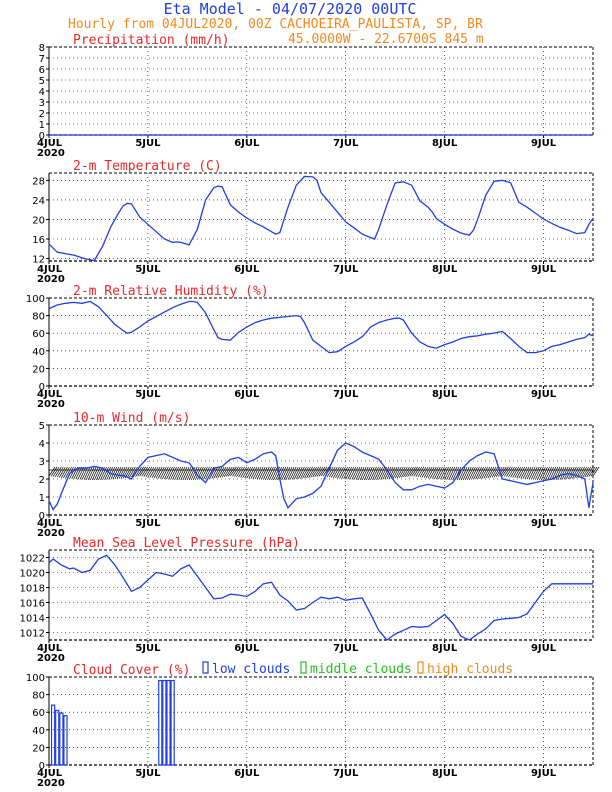 The height and width of the screenshot is (792, 612). I want to click on x-tick-label: 6JUL, so click(247, 523).